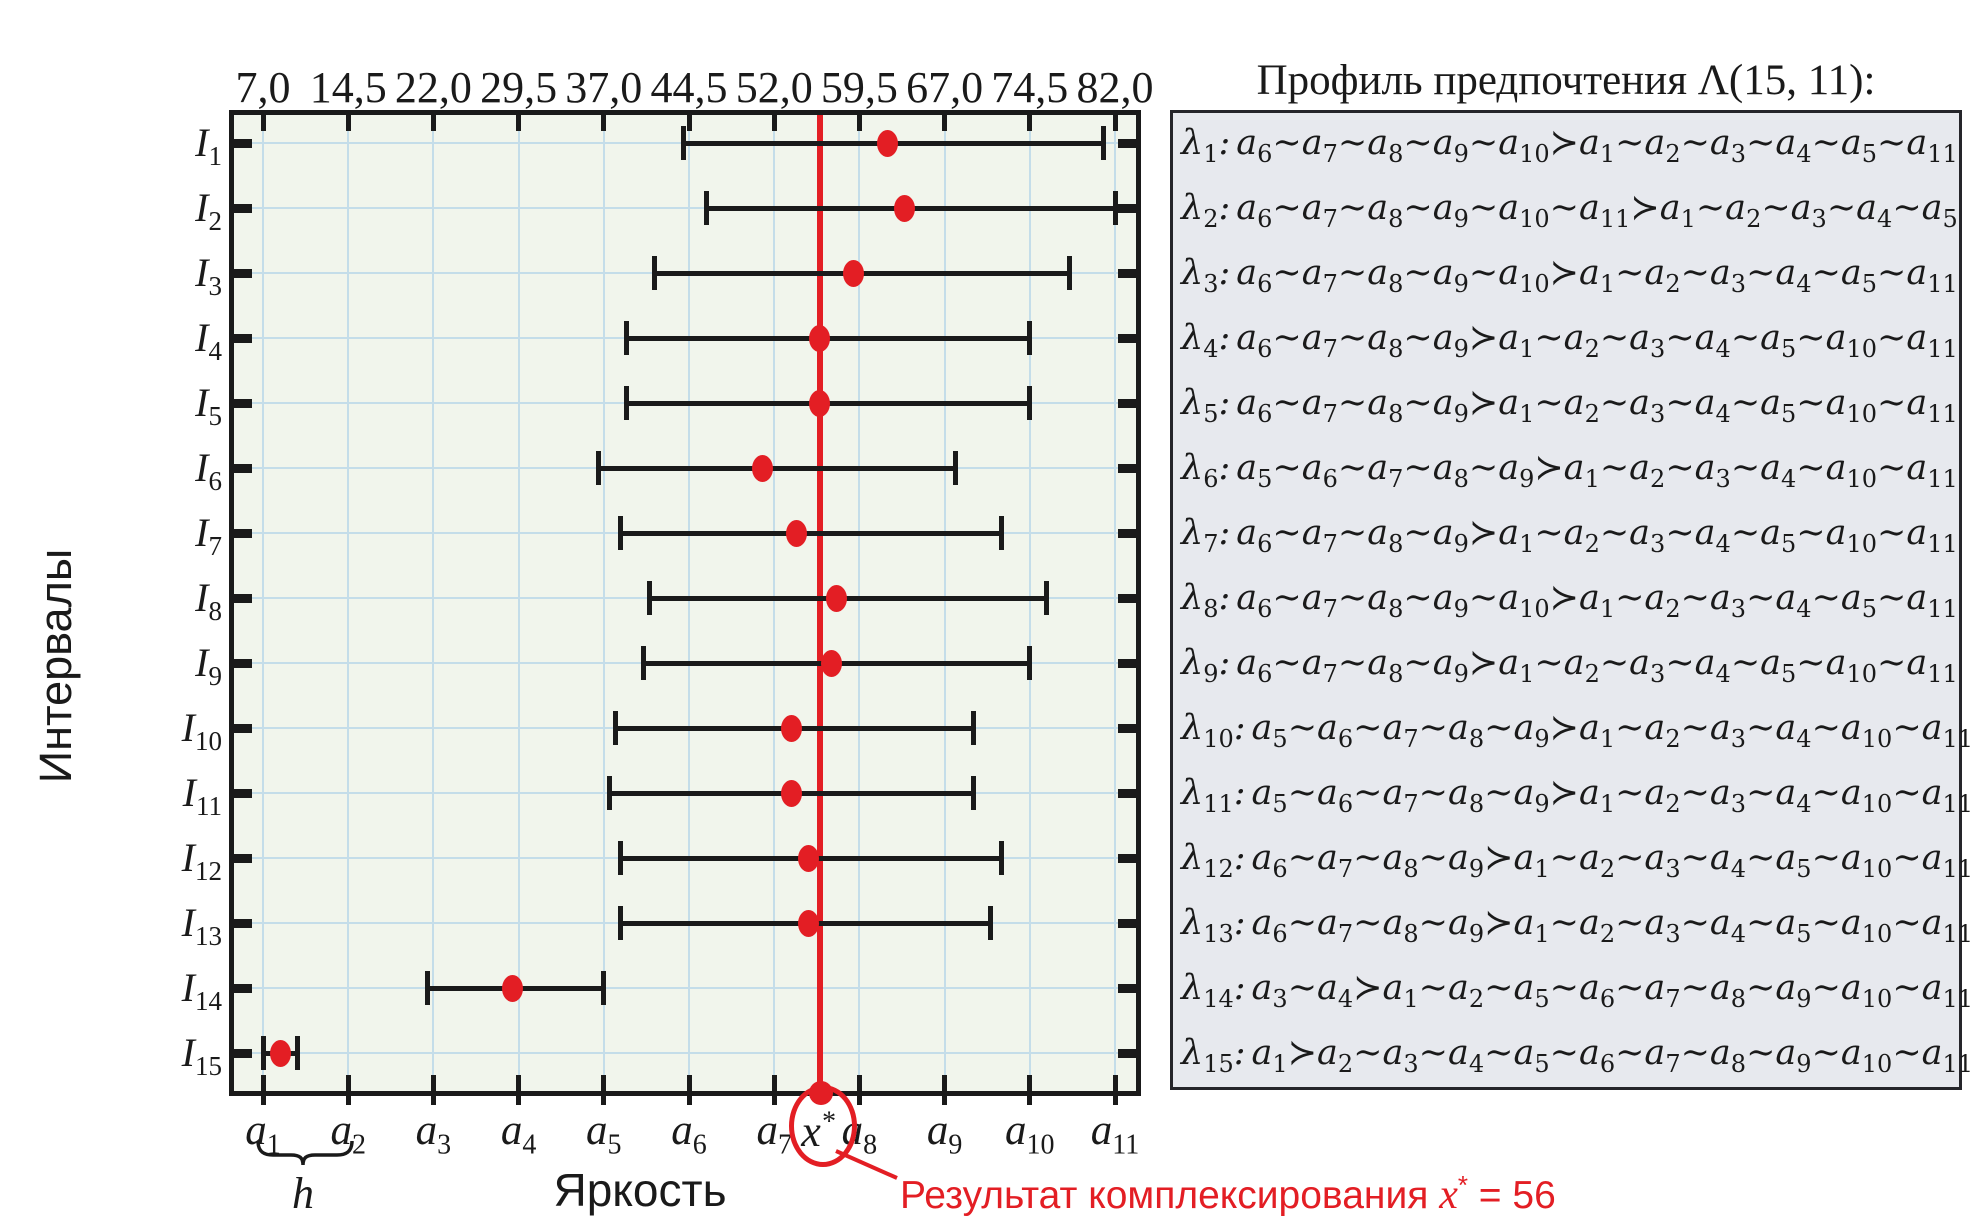  Describe the element at coordinates (1570, 533) in the screenshot. I see `preference-line: λ7: a6∼a7∼a8∼a9≻a1∼a2∼a3∼a4∼a5∼a10∼a11` at that location.